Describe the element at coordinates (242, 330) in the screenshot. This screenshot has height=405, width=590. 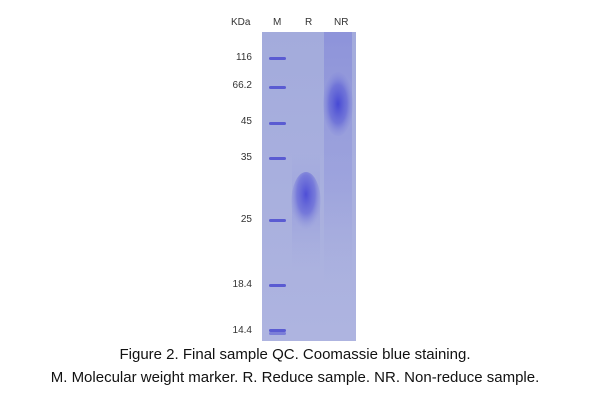
I see `marker-label-14-4: 14.4` at that location.